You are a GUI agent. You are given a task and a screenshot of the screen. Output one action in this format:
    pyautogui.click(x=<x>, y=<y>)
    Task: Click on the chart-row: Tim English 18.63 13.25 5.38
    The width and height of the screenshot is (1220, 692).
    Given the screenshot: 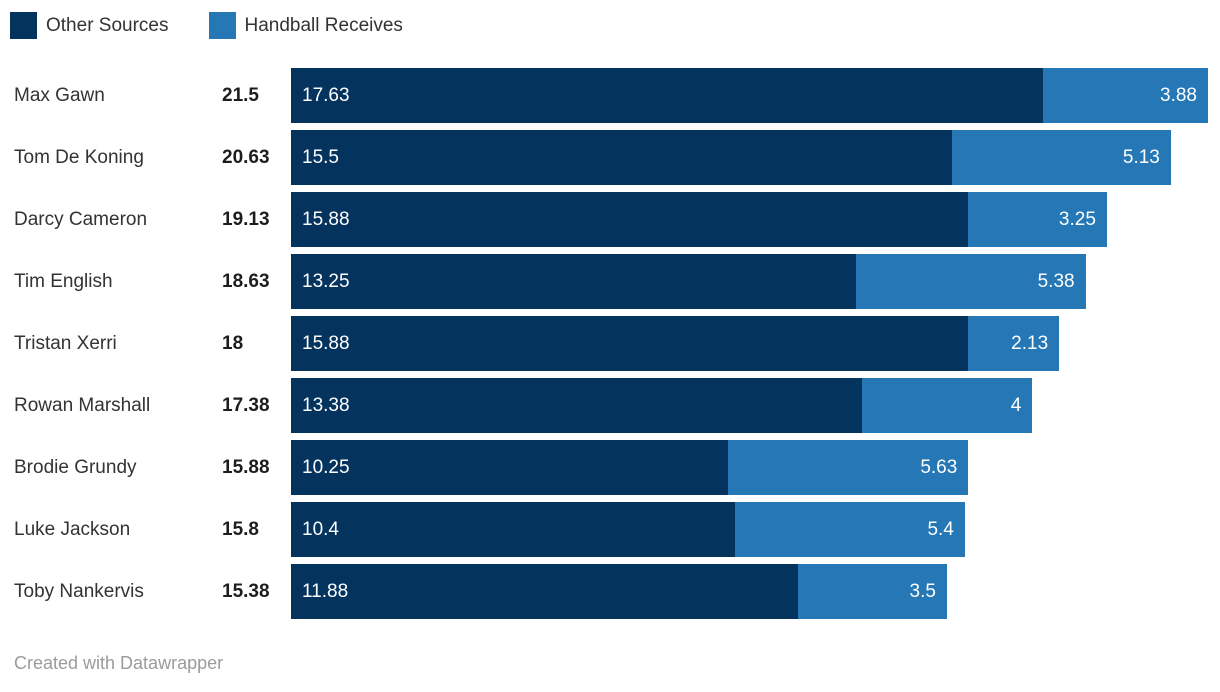 What is the action you would take?
    pyautogui.click(x=610, y=281)
    